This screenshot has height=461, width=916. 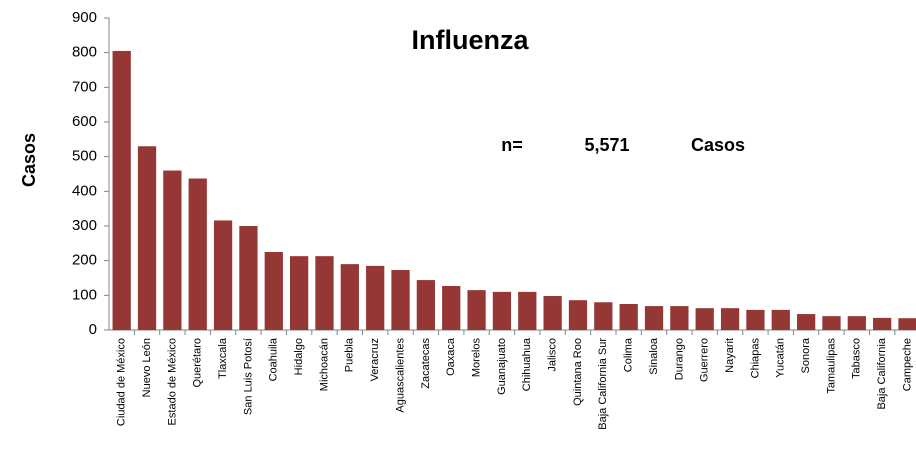 I want to click on x-tick-label: Zacatecas, so click(x=426, y=363).